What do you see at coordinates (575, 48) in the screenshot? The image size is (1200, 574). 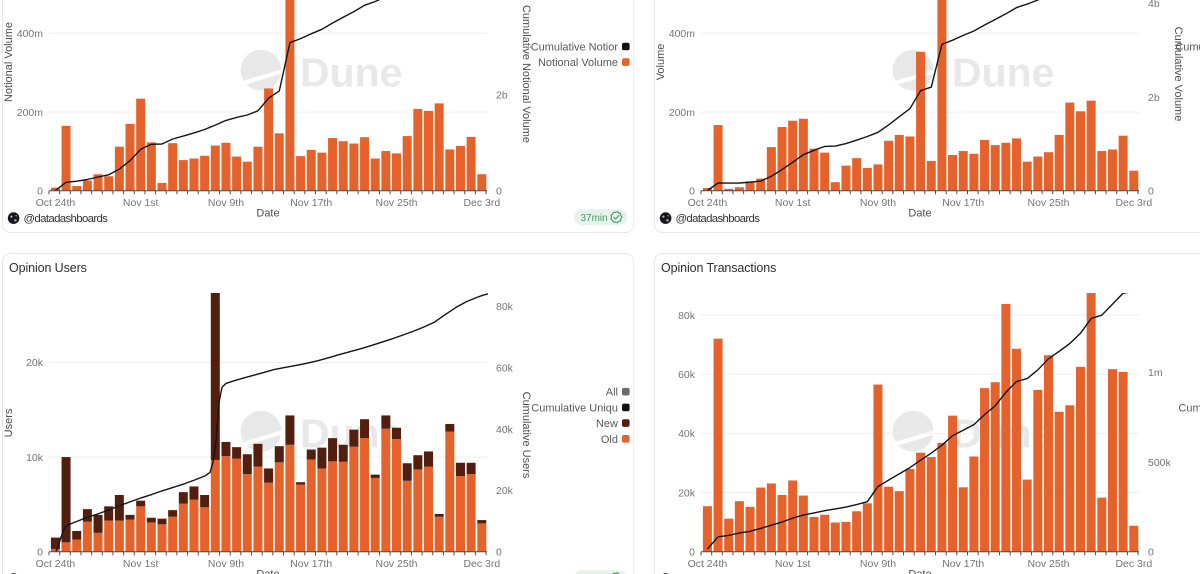 I see `svg-text: Cumulative Notior` at bounding box center [575, 48].